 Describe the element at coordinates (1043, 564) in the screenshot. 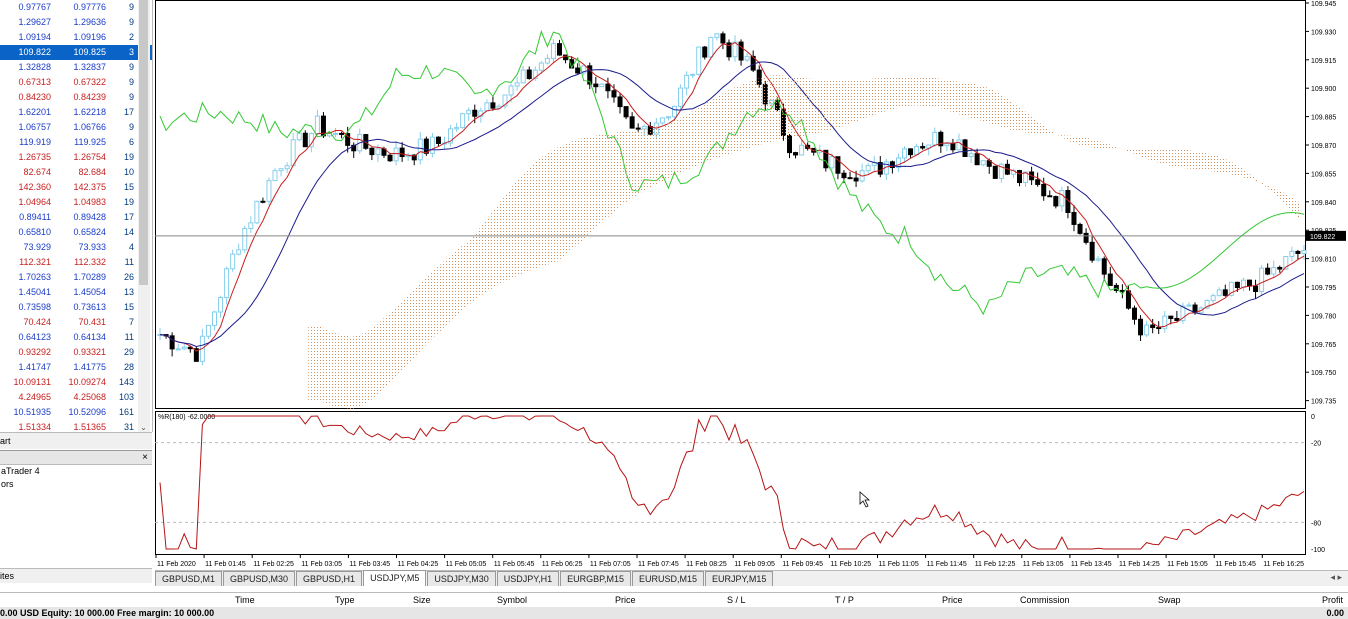

I see `time-label: 11 Feb 13:05` at that location.